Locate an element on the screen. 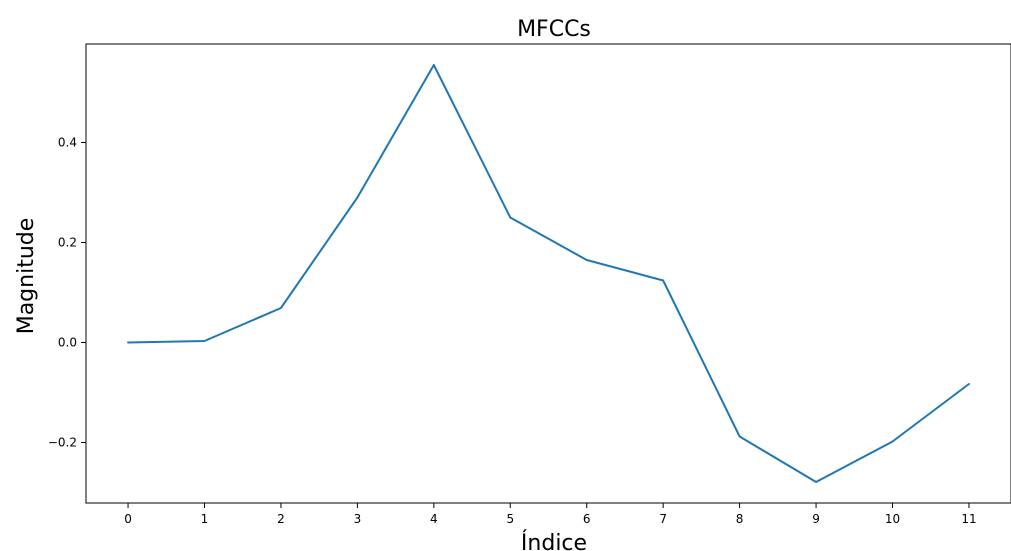 The width and height of the screenshot is (1011, 551). x-tick-label: 6 is located at coordinates (587, 519).